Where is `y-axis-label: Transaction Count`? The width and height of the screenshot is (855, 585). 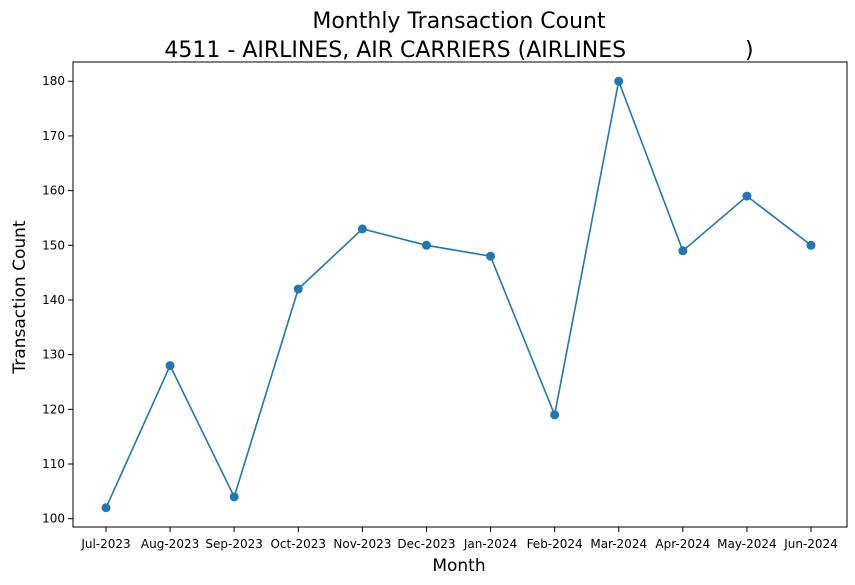
y-axis-label: Transaction Count is located at coordinates (20, 297).